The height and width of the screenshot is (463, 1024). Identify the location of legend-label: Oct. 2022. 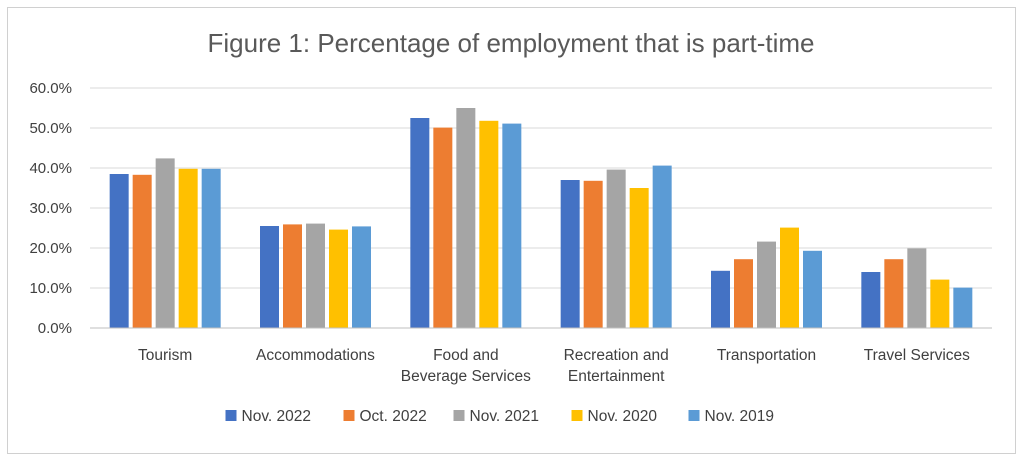
(393, 416).